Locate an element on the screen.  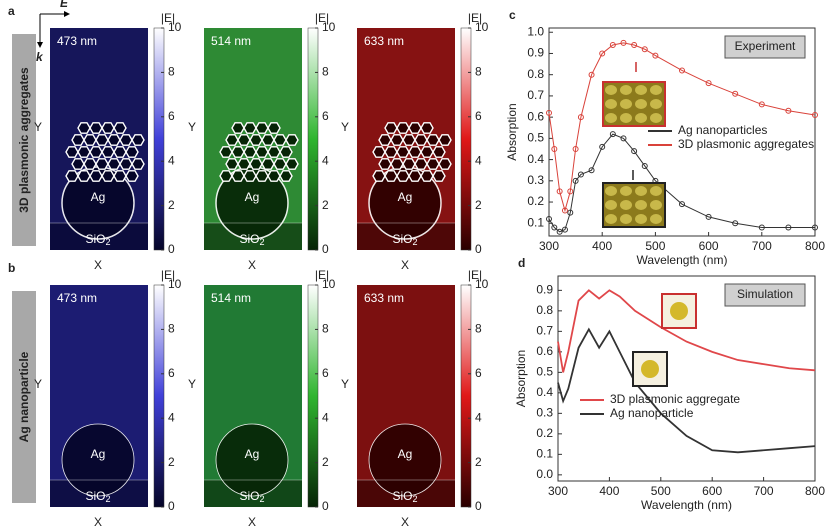
y-axis-label: Y is located at coordinates (38, 384).